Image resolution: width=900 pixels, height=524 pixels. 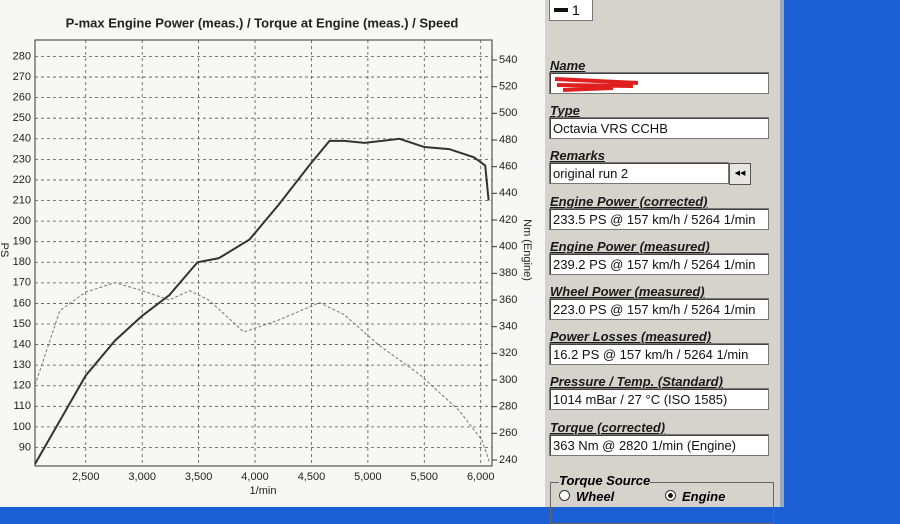 What do you see at coordinates (22, 365) in the screenshot?
I see `y-tick-label: 130` at bounding box center [22, 365].